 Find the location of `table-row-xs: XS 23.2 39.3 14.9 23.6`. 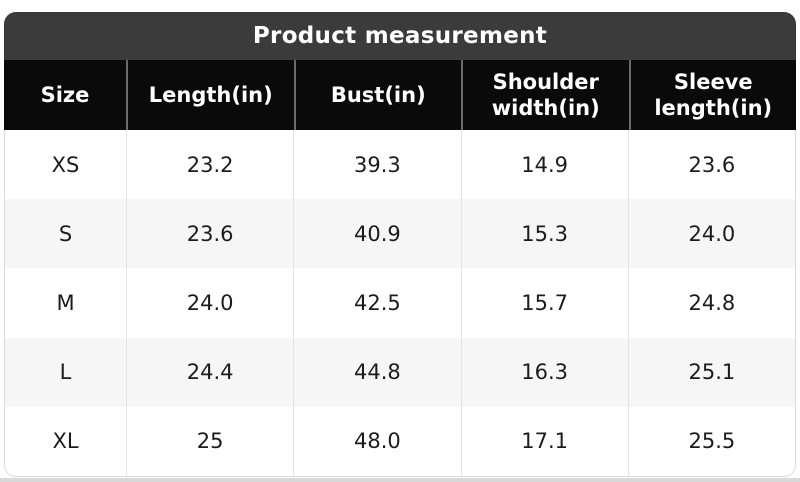

table-row-xs: XS 23.2 39.3 14.9 23.6 is located at coordinates (400, 165).